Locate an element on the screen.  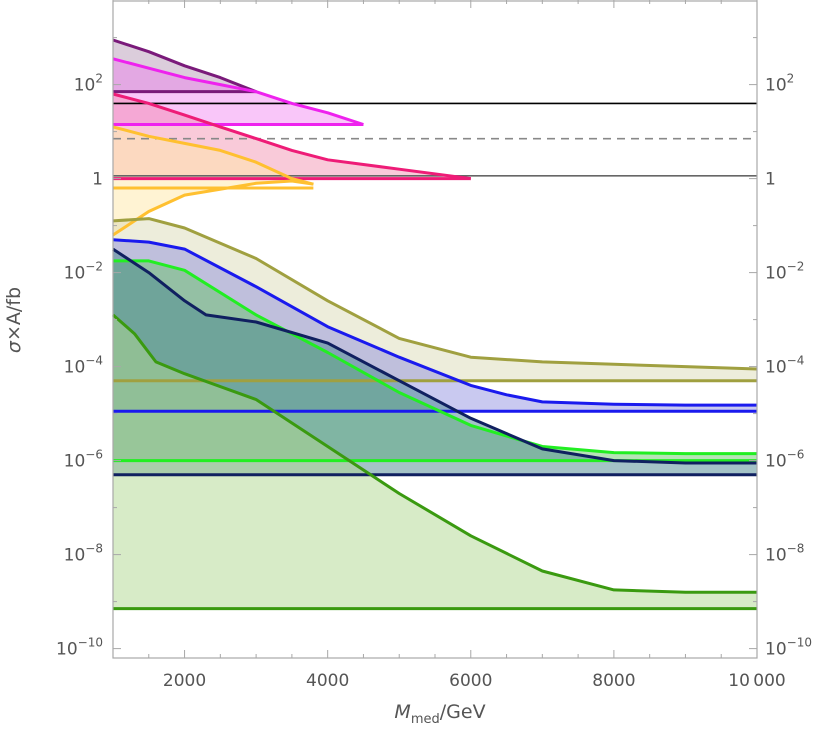
y-tick-label-right: 10⁻⁴ is located at coordinates (784, 366).